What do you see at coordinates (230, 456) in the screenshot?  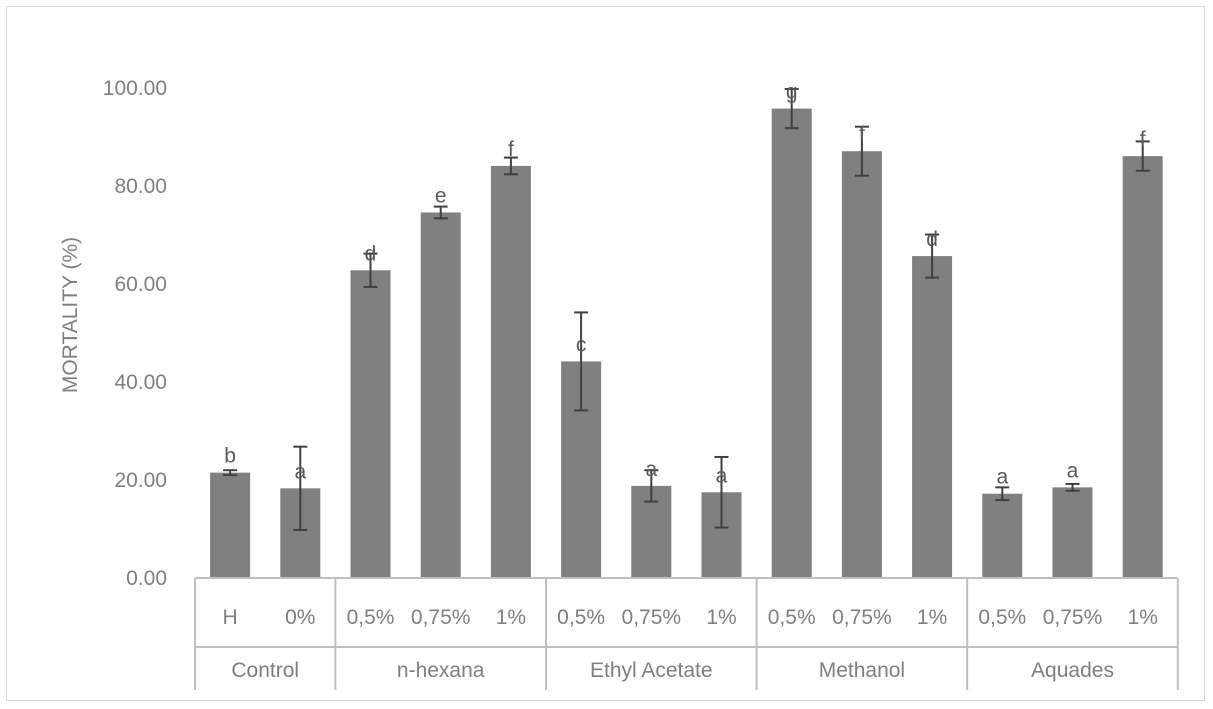 I see `significance-letter: b` at bounding box center [230, 456].